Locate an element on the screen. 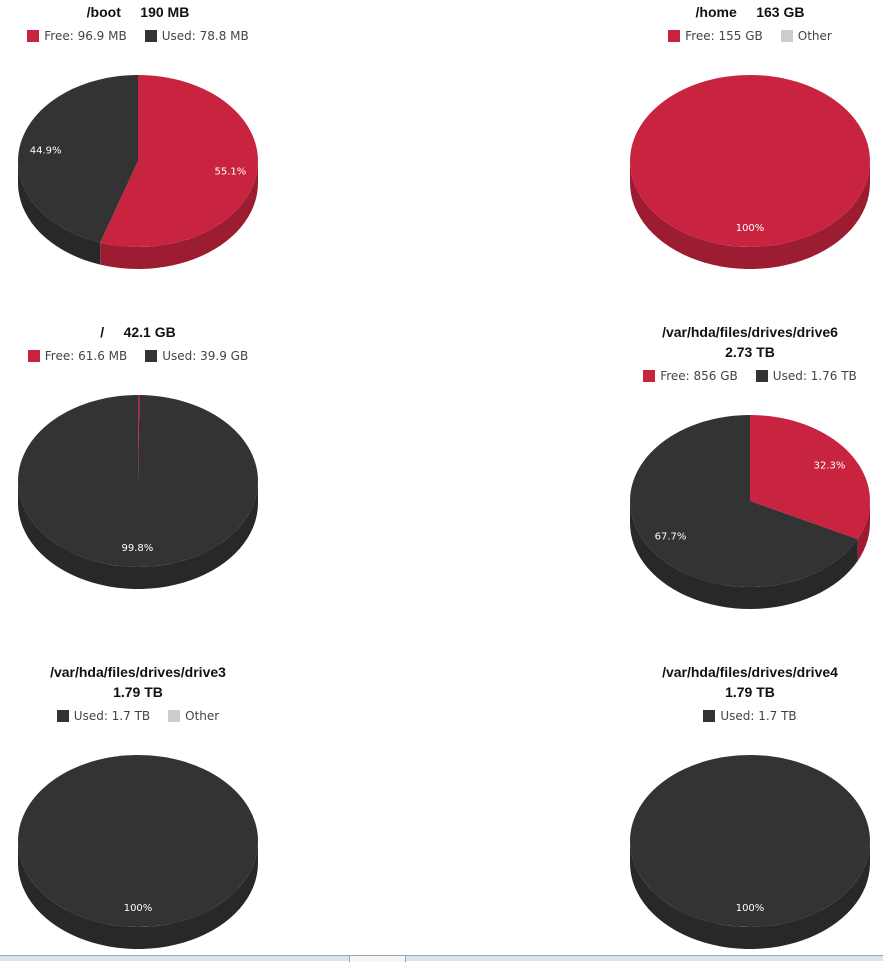 The width and height of the screenshot is (883, 962). chart-title: /var/hda/files/drives/drive3 1.79 TB is located at coordinates (138, 682).